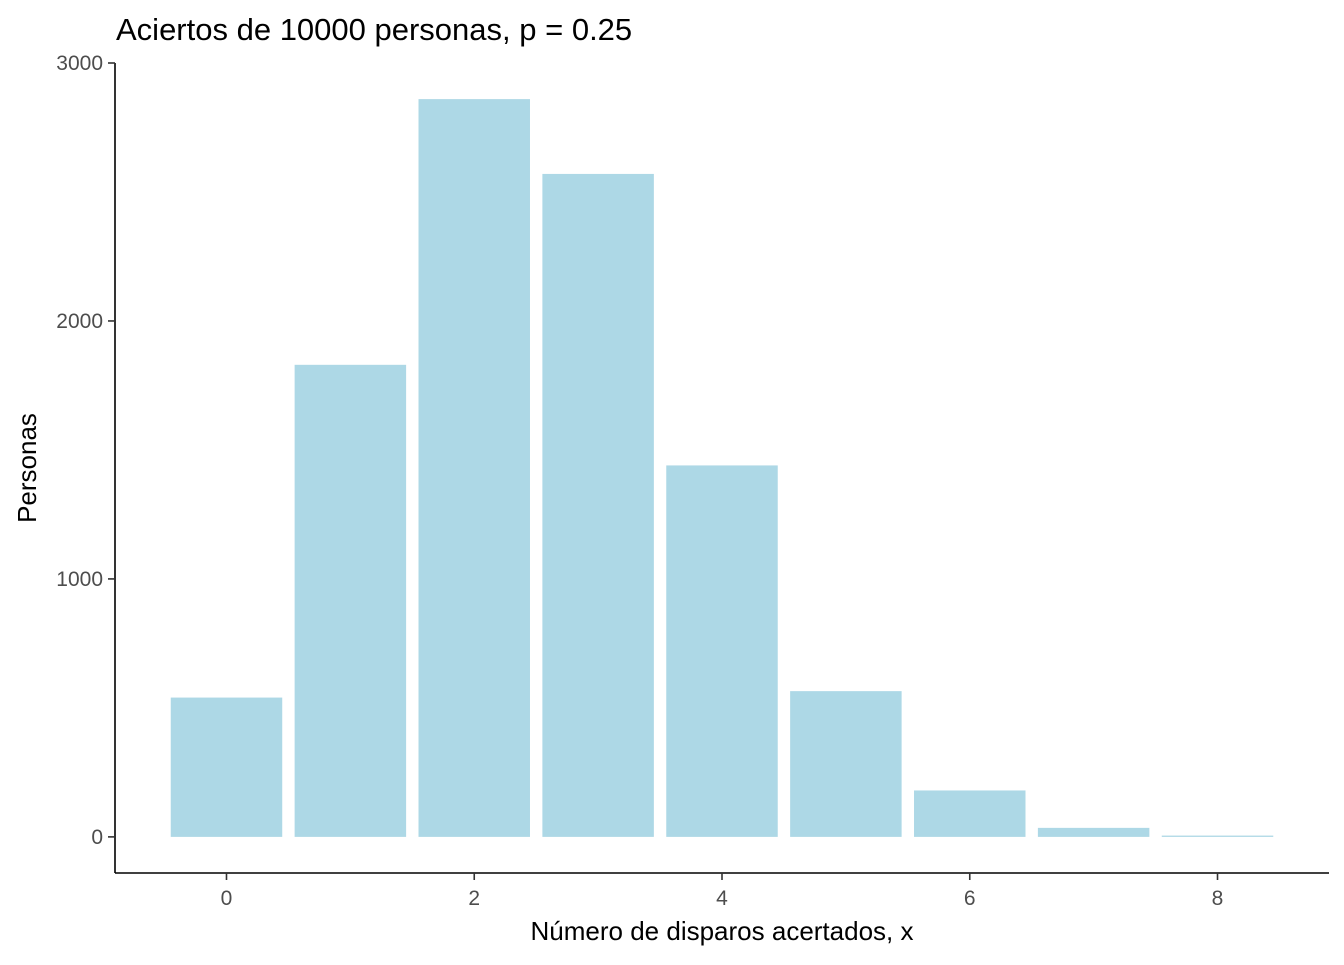  I want to click on x-tick-label: 4, so click(722, 898).